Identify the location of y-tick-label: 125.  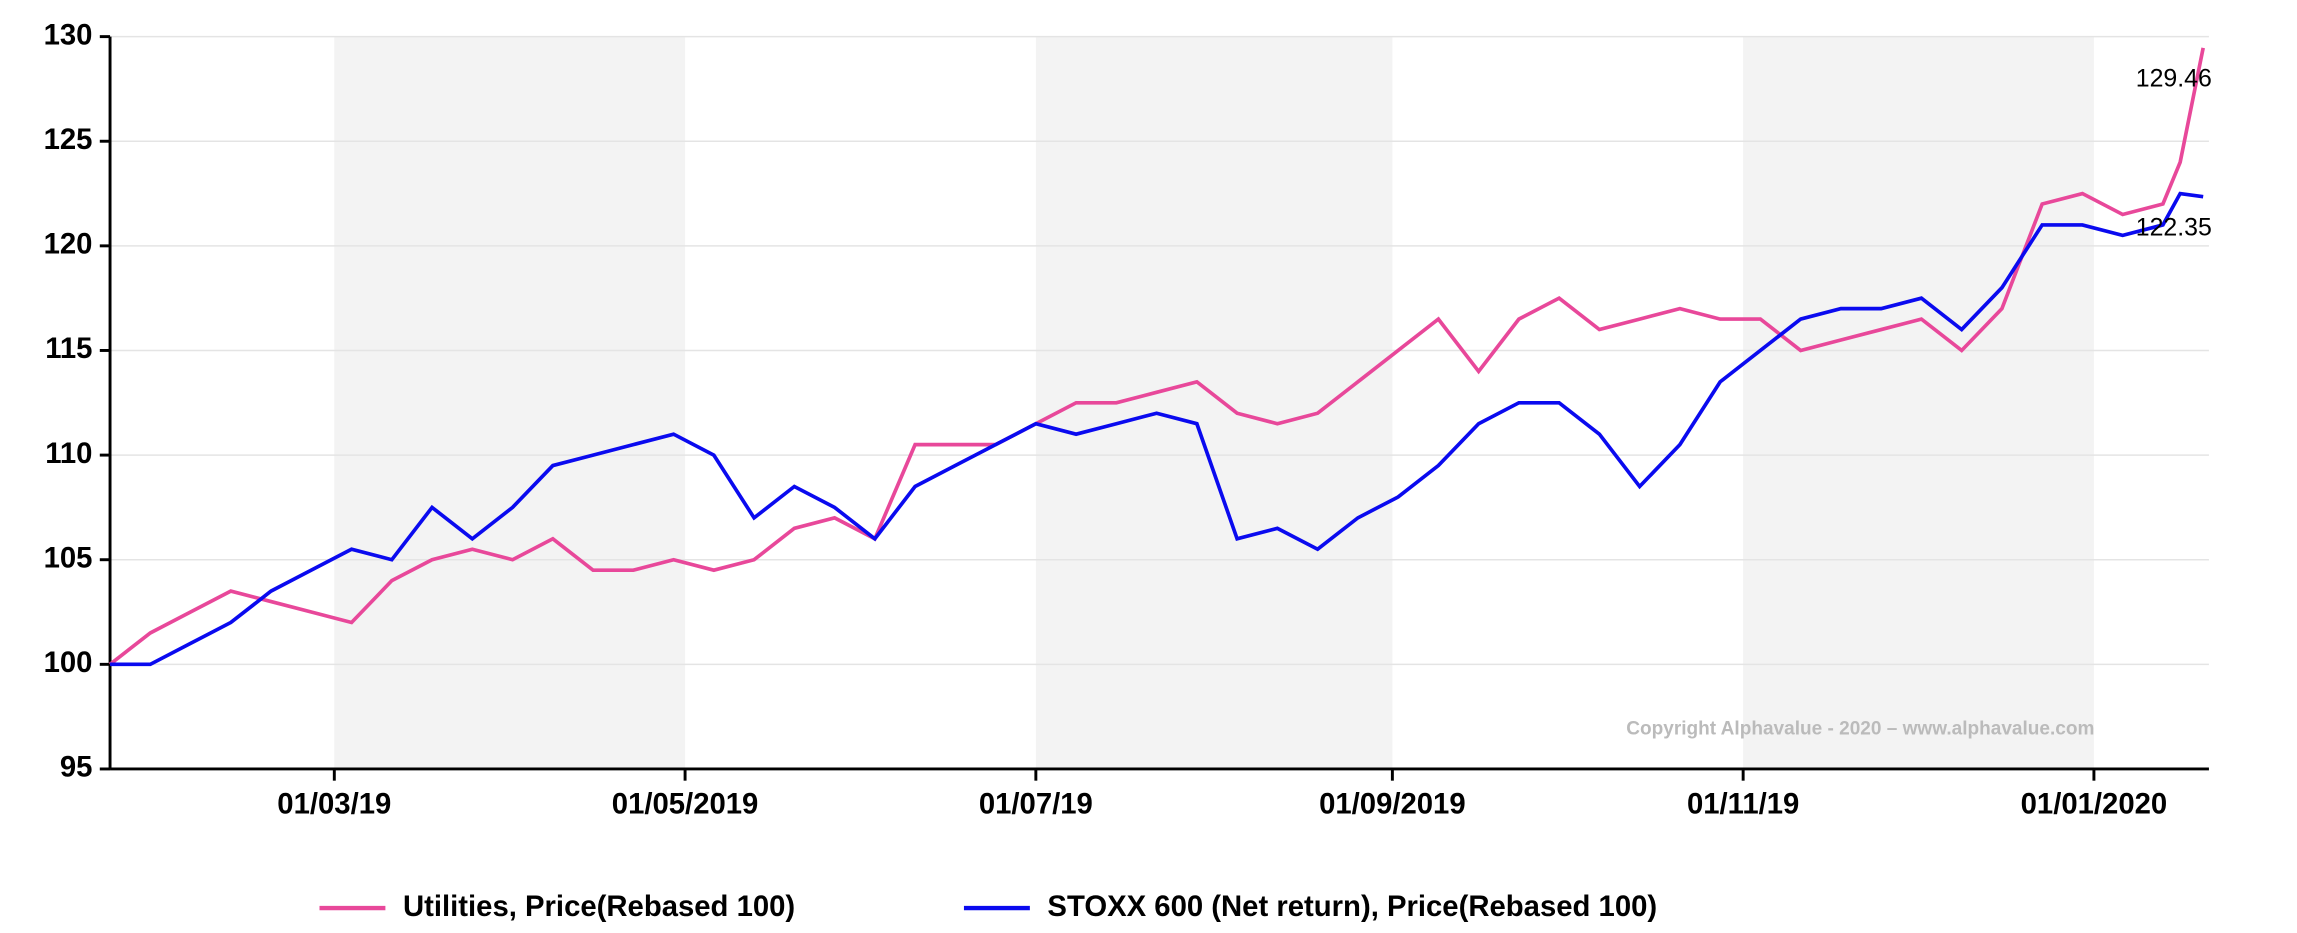
(68, 139).